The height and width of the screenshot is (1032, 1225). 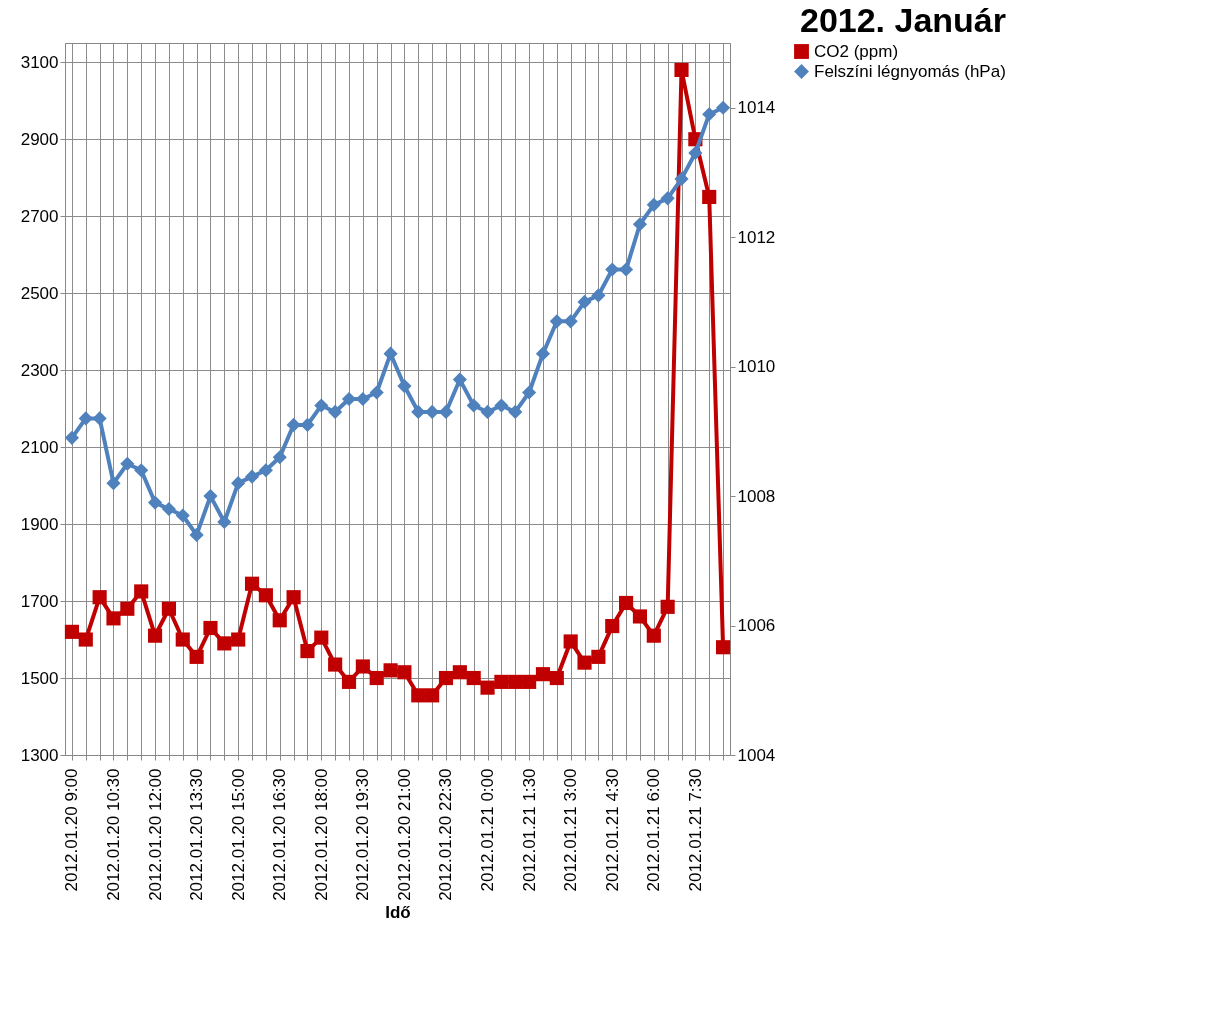 What do you see at coordinates (155, 834) in the screenshot?
I see `x-tick-label: 2012.01.20 12:00` at bounding box center [155, 834].